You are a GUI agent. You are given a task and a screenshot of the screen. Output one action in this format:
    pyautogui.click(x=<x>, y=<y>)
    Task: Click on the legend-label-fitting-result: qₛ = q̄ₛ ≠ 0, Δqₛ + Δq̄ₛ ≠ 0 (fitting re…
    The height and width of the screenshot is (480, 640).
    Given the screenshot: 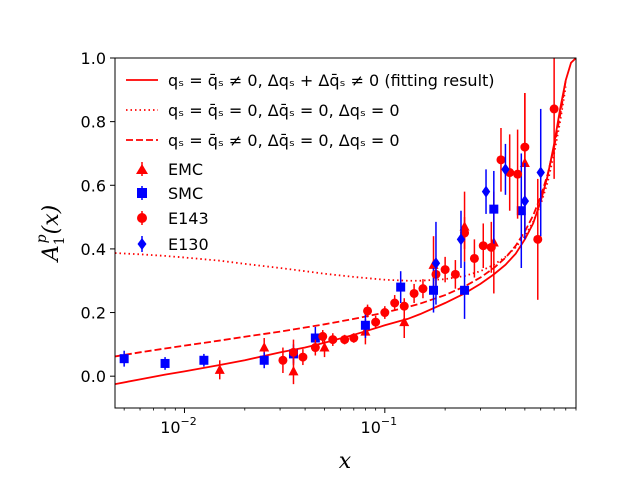 What is the action you would take?
    pyautogui.click(x=331, y=80)
    